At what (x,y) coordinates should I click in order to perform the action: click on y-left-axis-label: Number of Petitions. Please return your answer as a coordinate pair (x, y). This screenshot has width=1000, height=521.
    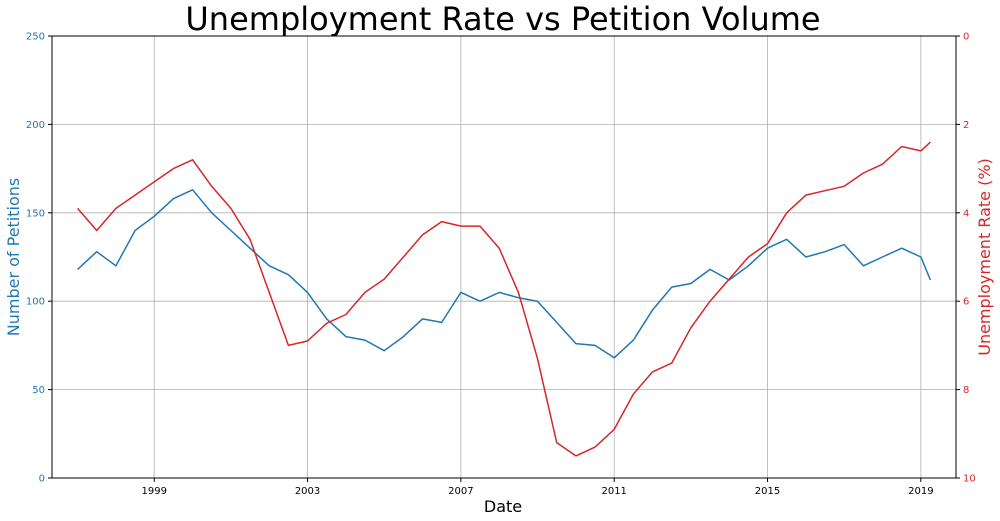
    Looking at the image, I should click on (13, 257).